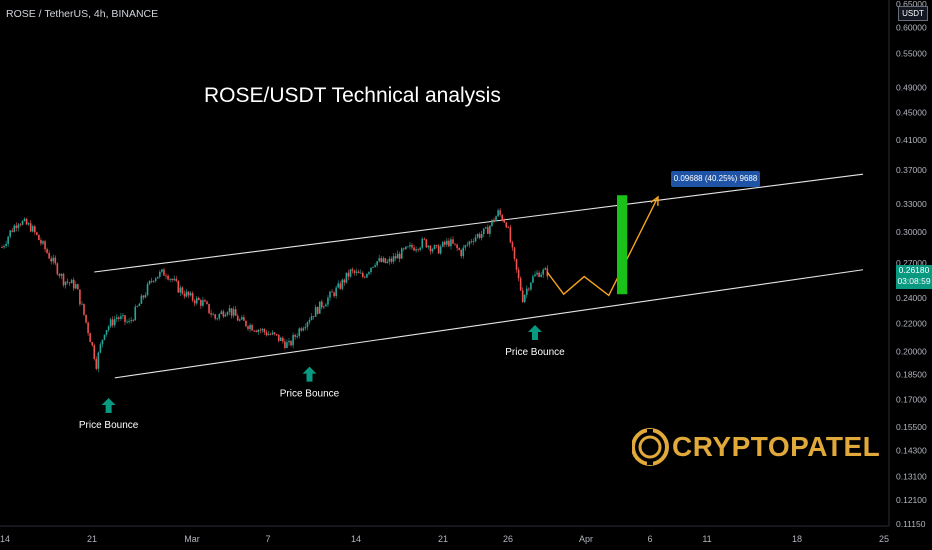  What do you see at coordinates (508, 539) in the screenshot?
I see `time-tick-label: 26` at bounding box center [508, 539].